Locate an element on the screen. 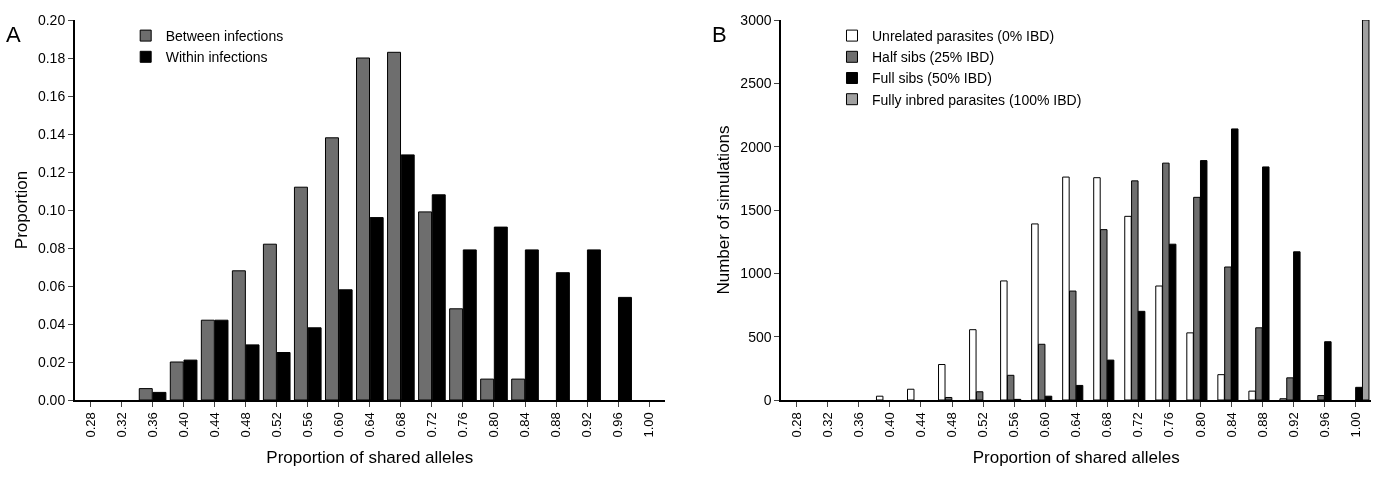 The width and height of the screenshot is (1386, 485). y-tick-label: 0.18 is located at coordinates (51, 57).